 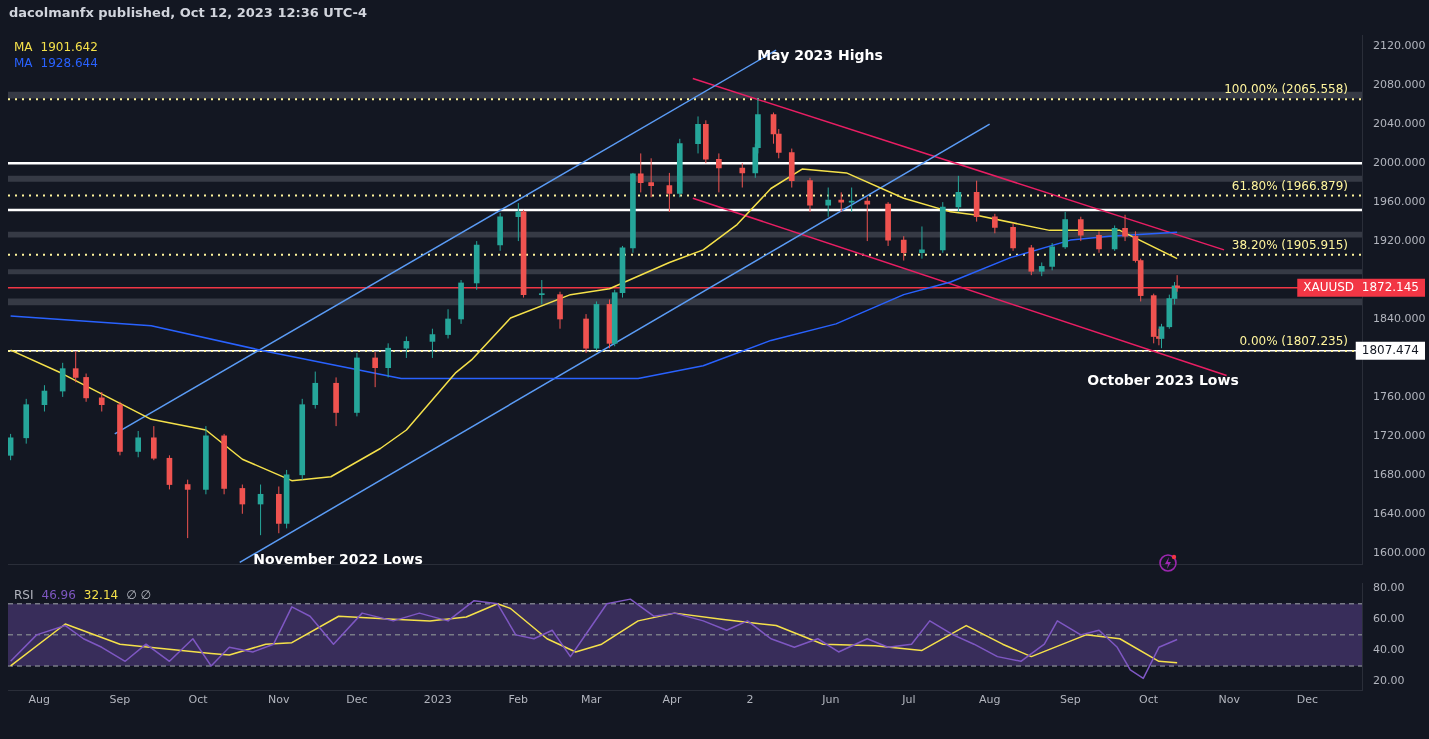 I want to click on y-tick-label: 20.00, so click(x=1389, y=681).